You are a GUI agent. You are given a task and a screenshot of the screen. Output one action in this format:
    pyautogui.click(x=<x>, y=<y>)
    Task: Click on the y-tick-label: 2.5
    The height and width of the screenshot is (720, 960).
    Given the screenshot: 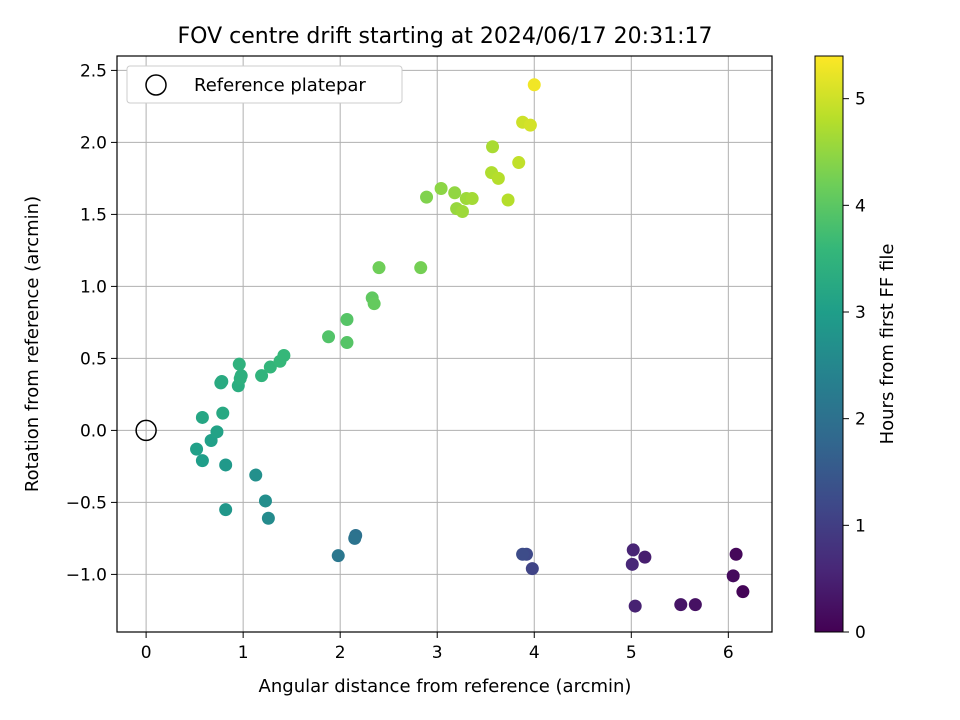 What is the action you would take?
    pyautogui.click(x=93, y=71)
    